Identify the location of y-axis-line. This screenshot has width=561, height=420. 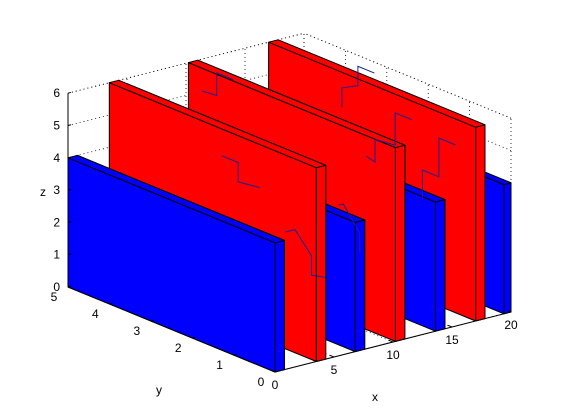
(171, 329).